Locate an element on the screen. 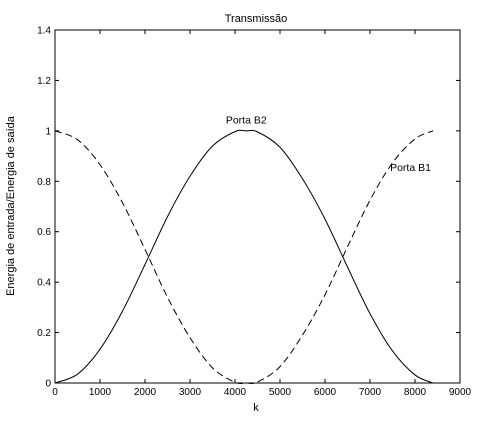 The image size is (482, 422). y-tick-label: 0.2 is located at coordinates (44, 333).